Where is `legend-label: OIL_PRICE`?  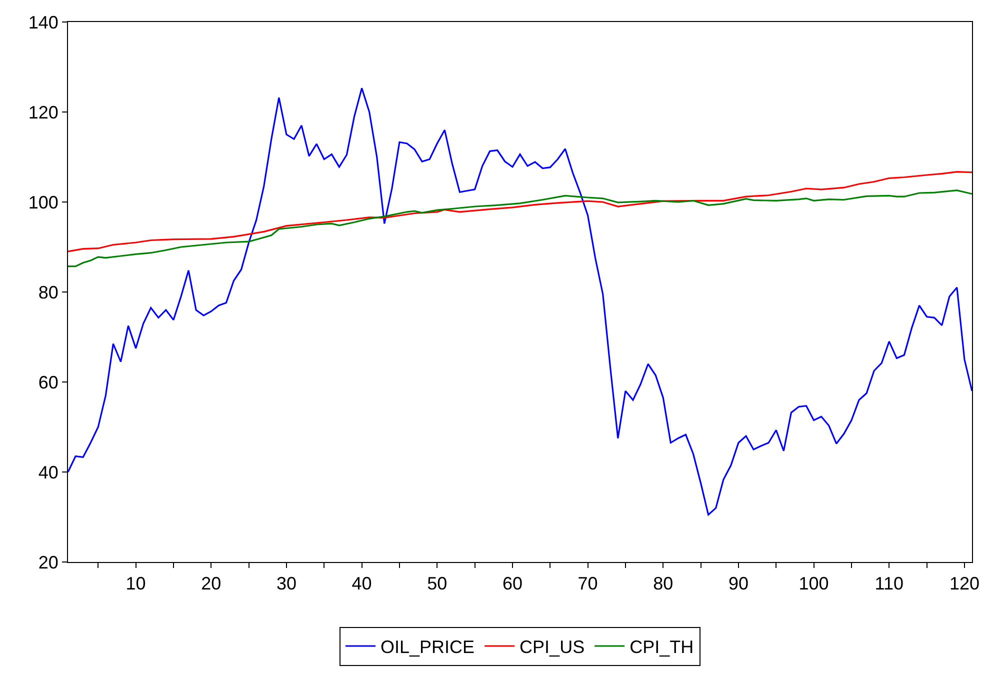
legend-label: OIL_PRICE is located at coordinates (427, 647).